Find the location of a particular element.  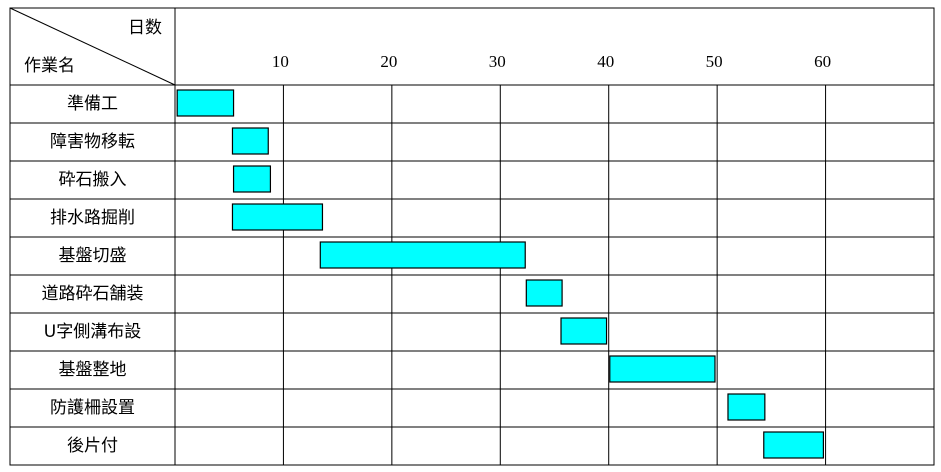

x-tick-label: 40 is located at coordinates (605, 61).